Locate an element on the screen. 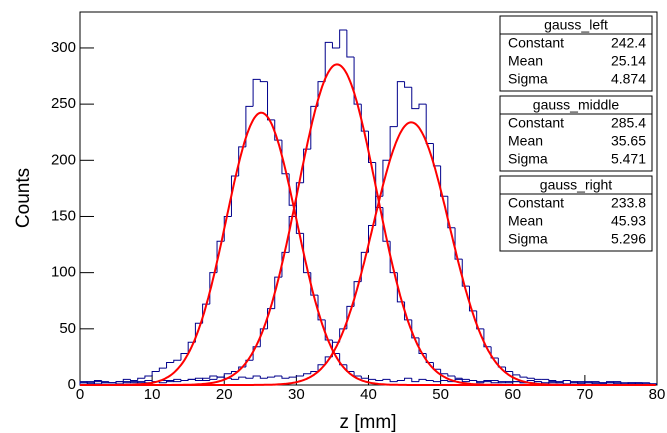  x-tick-label: 40 is located at coordinates (368, 394).